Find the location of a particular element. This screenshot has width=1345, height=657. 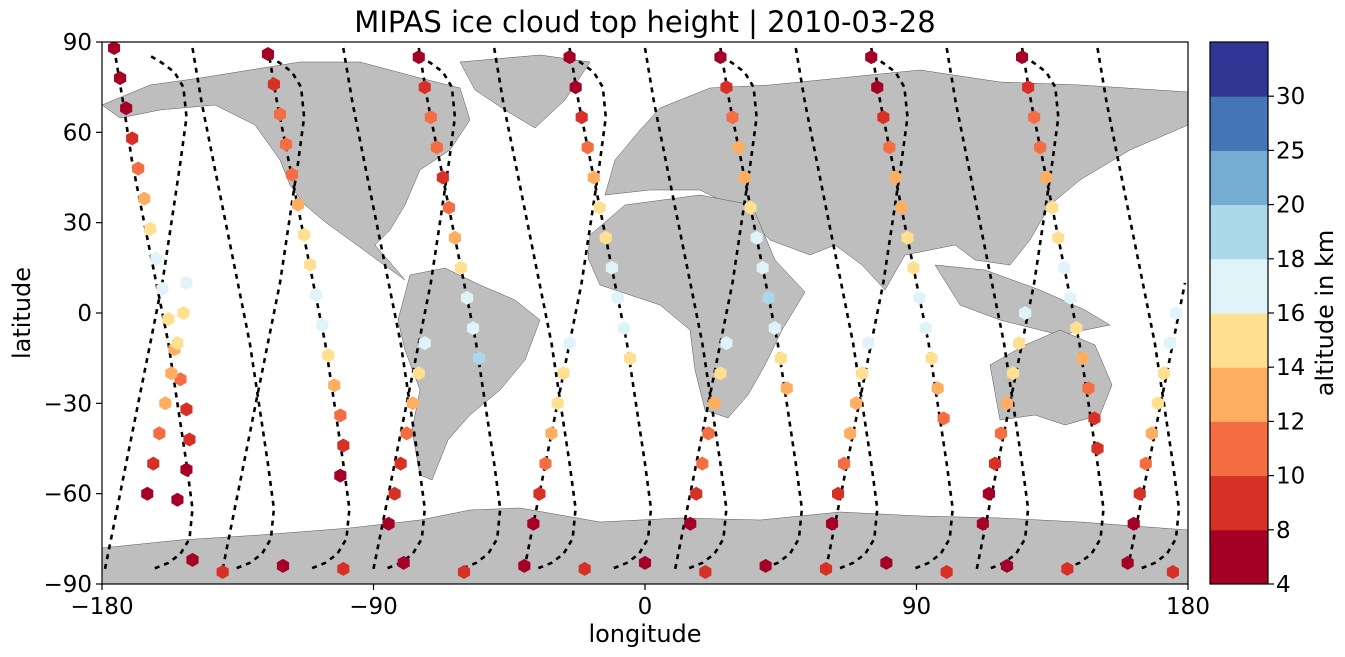

landmass-southeast-asia is located at coordinates (1022, 300).